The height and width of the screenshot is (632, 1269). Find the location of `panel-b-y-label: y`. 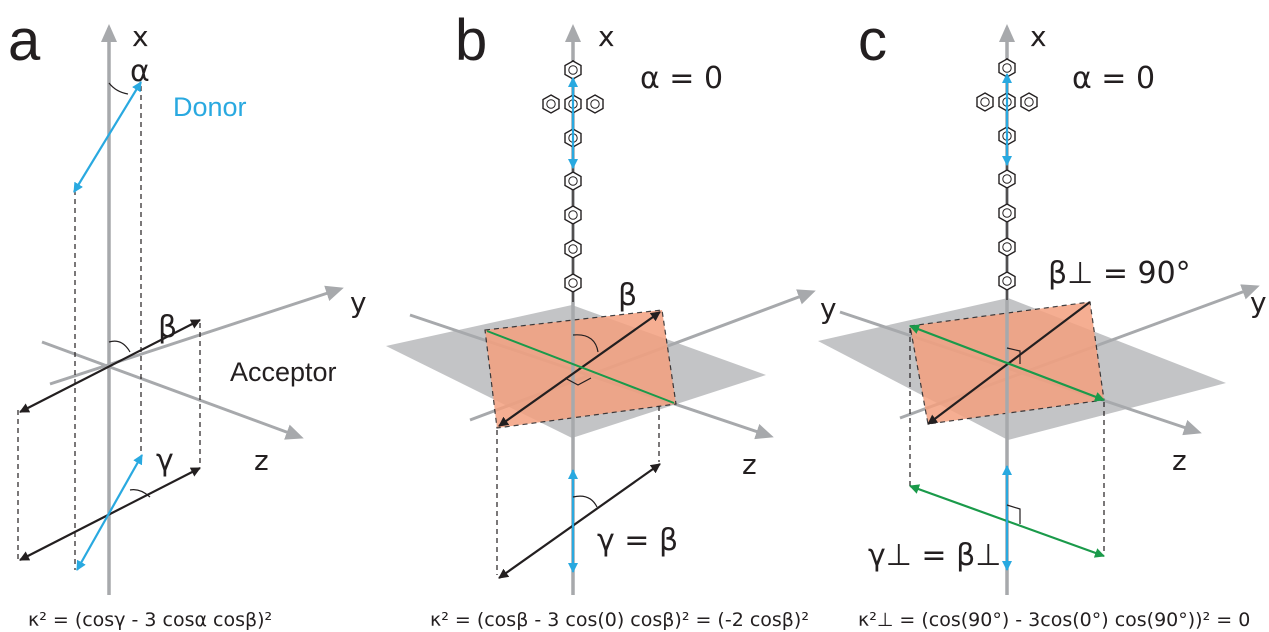

panel-b-y-label: y is located at coordinates (828, 308).